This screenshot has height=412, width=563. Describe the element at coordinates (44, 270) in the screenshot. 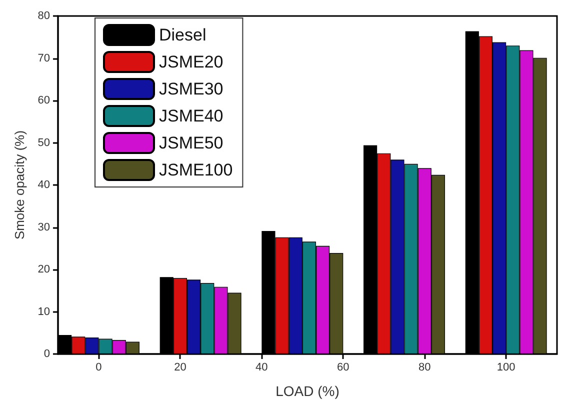

I see `y-tick-label: 20` at that location.